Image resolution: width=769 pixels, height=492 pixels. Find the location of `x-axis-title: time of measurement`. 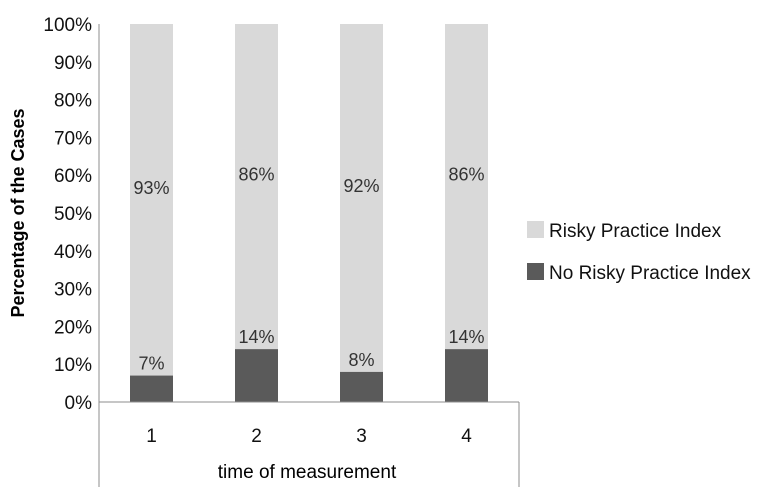

x-axis-title: time of measurement is located at coordinates (307, 472).